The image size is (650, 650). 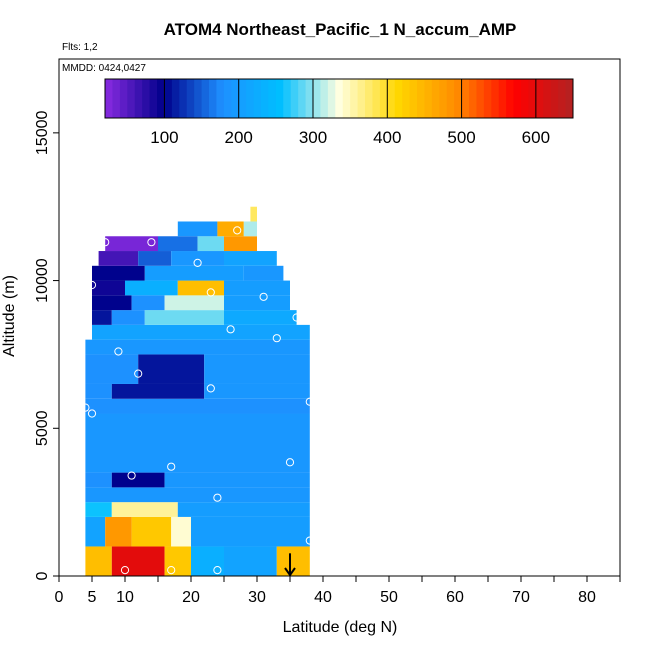 I want to click on x-tick-label-5: 5, so click(x=92, y=597).